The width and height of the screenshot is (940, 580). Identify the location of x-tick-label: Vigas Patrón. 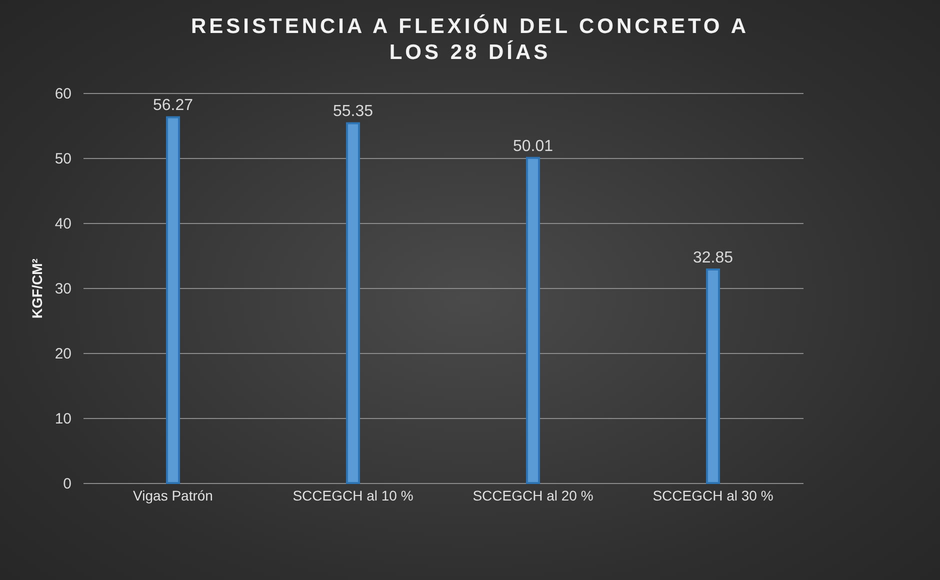
(173, 496).